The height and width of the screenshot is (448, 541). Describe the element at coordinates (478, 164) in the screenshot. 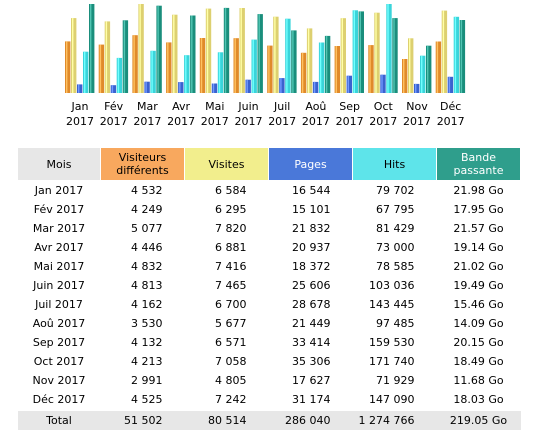

I see `header-bande-passante: Bande passante` at that location.